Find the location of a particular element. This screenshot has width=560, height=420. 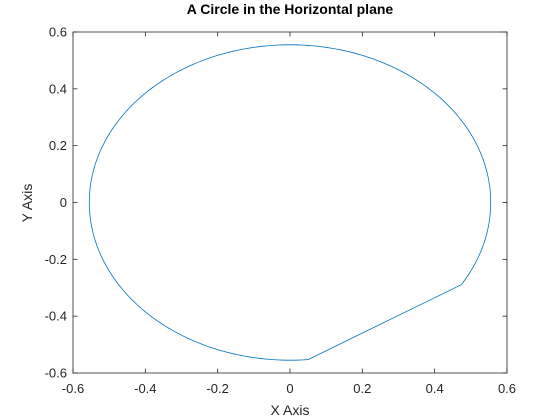

x-tick-label: -0.2 is located at coordinates (217, 388).